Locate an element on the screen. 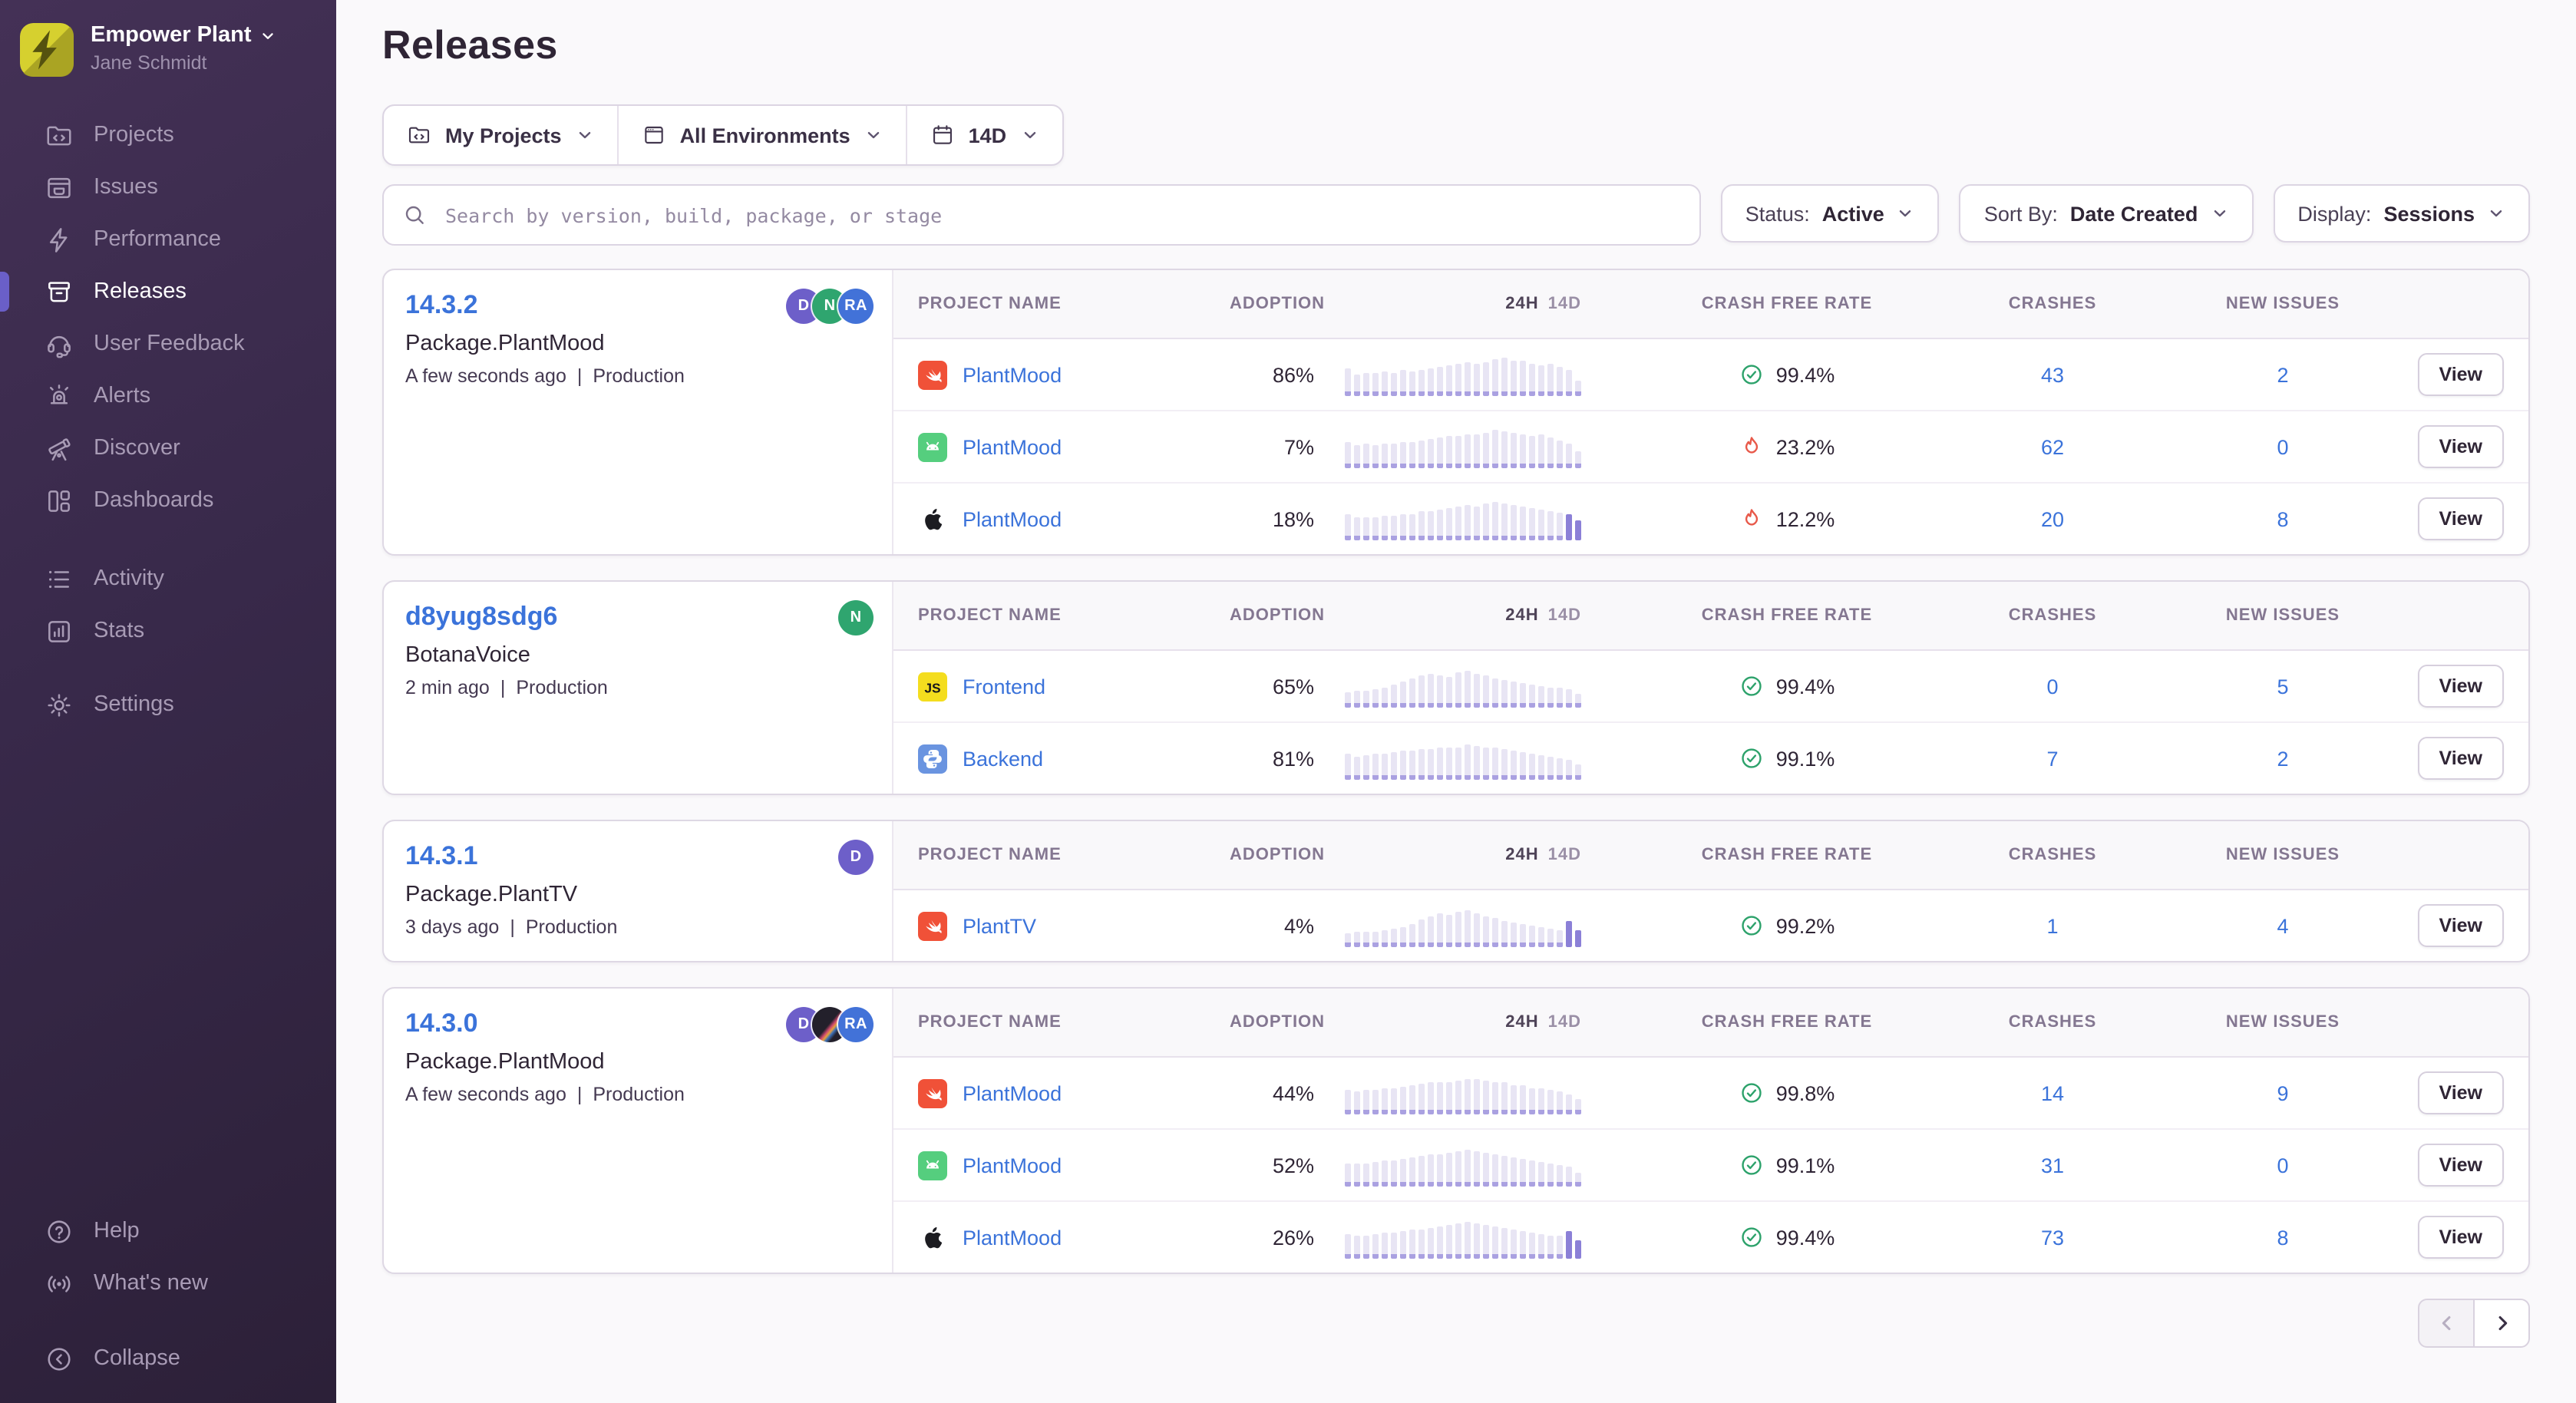 Image resolution: width=2576 pixels, height=1403 pixels. adoption-value: 44% is located at coordinates (1293, 1092).